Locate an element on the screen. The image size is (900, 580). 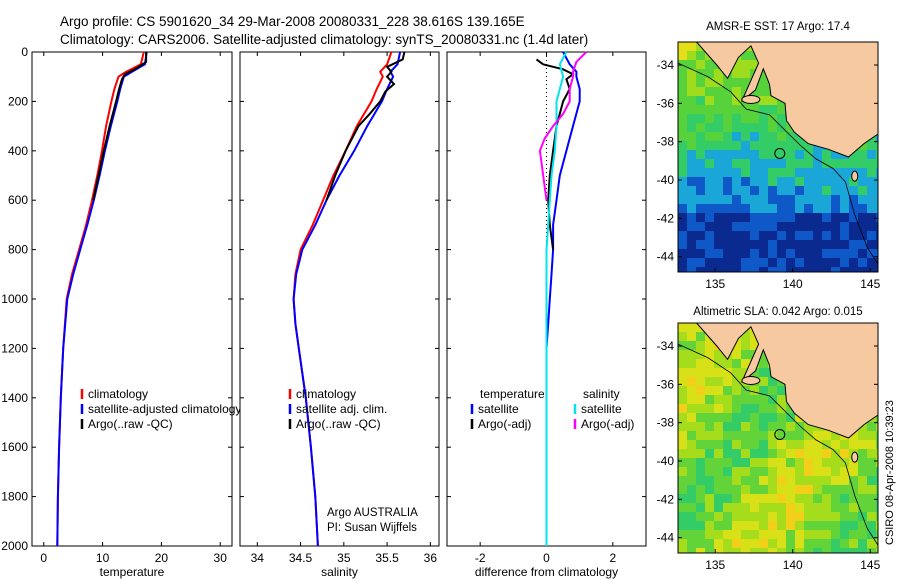
map-title: Altimetric SLA: 0.042 Argo: 0.015 is located at coordinates (777, 312).